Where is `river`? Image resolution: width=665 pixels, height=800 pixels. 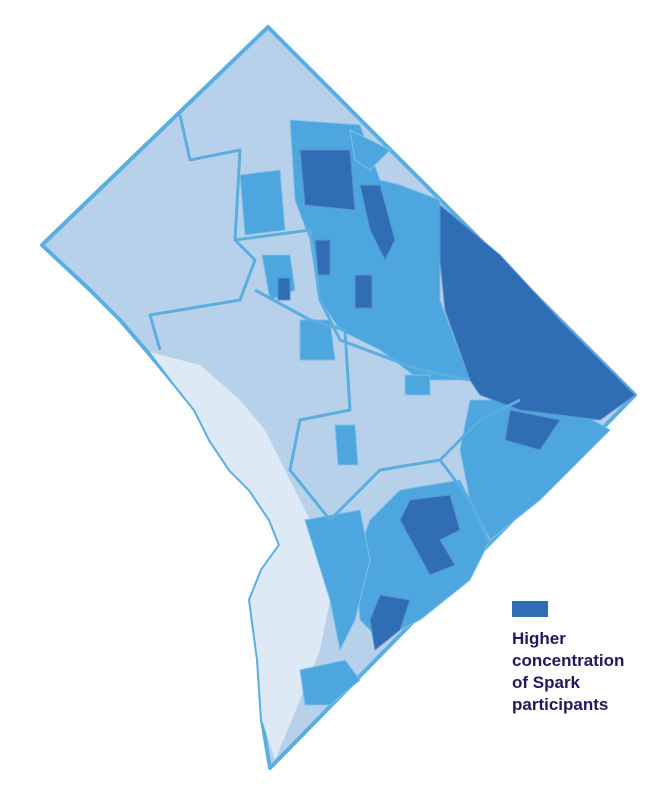 river is located at coordinates (240, 556).